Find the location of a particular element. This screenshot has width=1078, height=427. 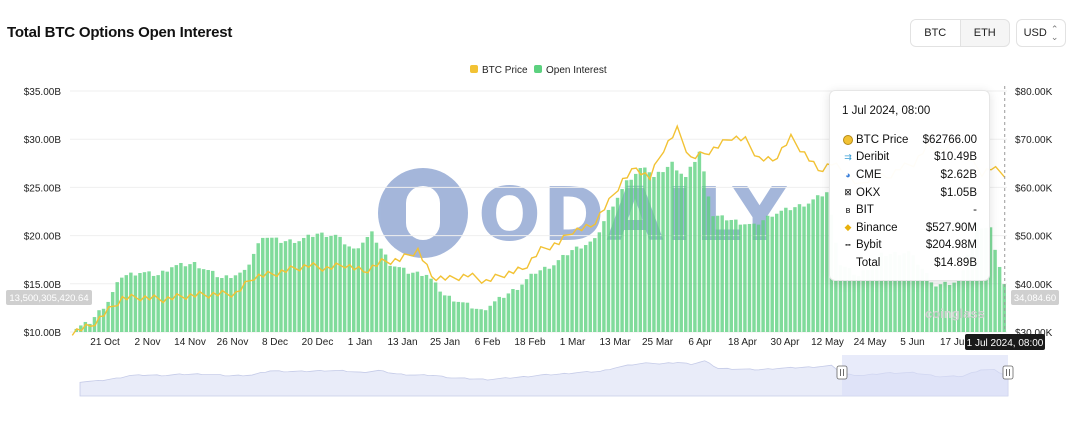

crosshair-left-bg is located at coordinates (49, 297).